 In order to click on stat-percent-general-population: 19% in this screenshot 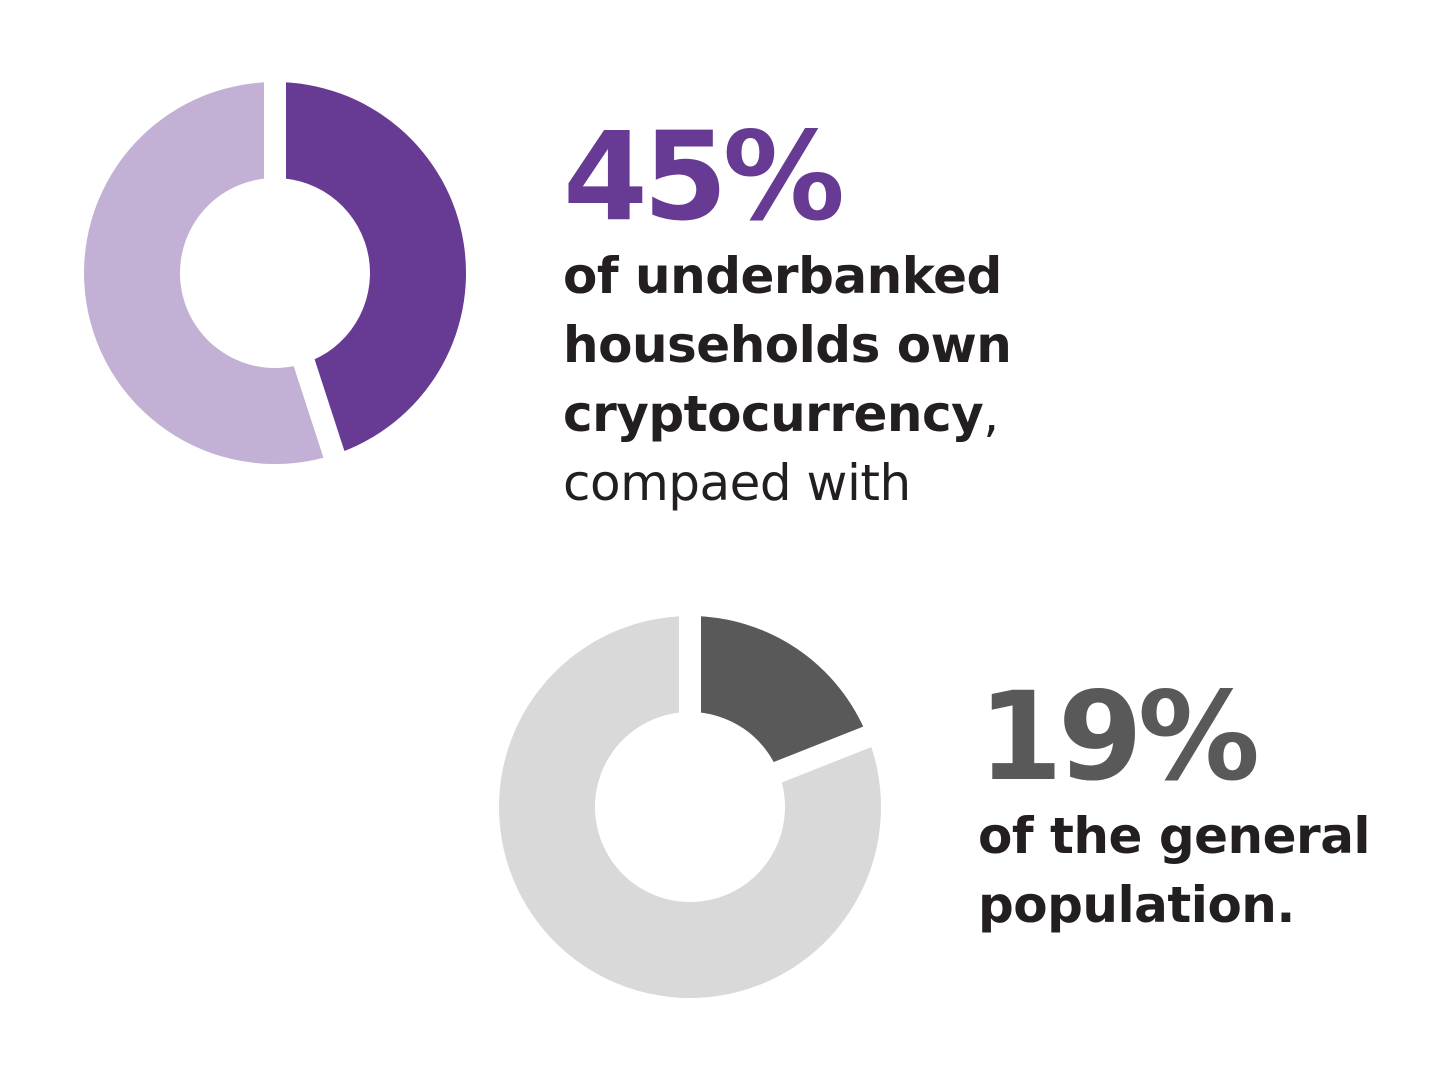, I will do `click(1119, 737)`.